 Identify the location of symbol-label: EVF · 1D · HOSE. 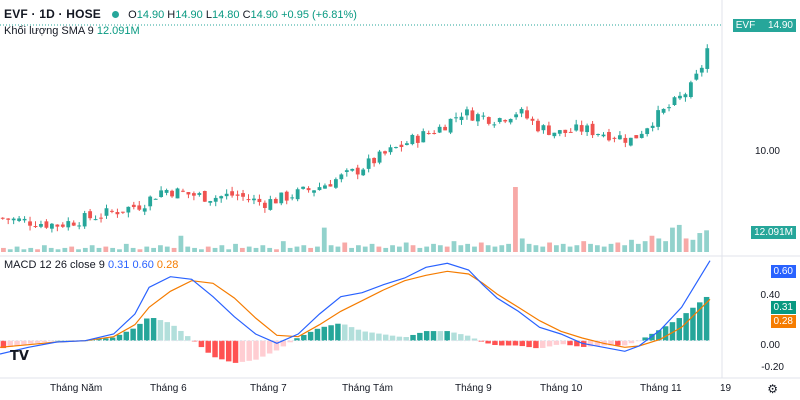
(53, 14).